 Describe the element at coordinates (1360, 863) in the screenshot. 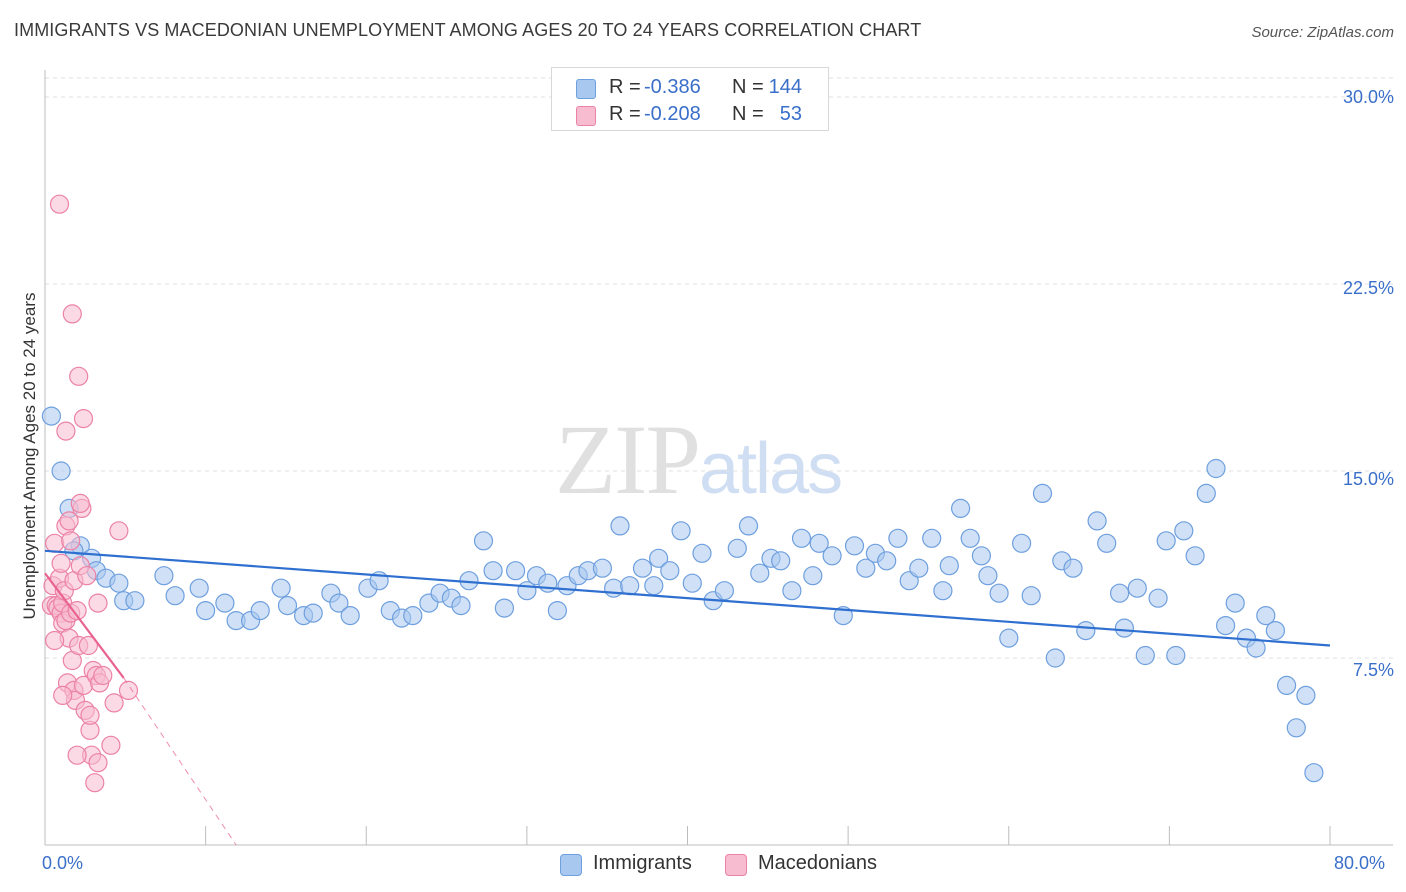

I see `x-tick-label-max: 80.0%` at that location.